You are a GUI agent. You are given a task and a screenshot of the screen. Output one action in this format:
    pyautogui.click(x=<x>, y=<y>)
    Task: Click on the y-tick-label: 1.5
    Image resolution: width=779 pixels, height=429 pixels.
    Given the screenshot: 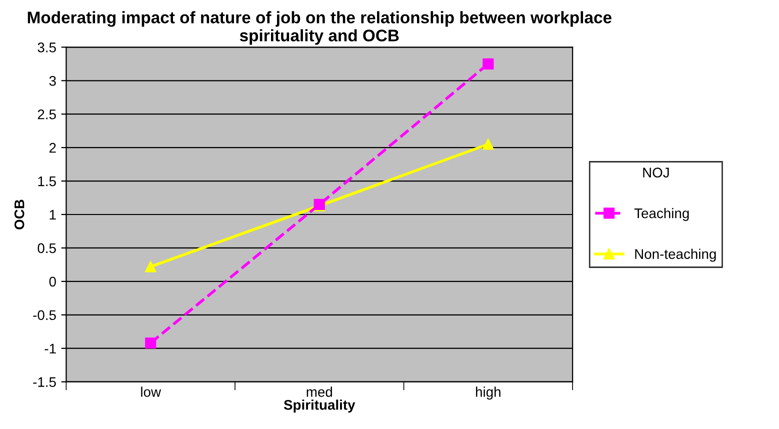 What is the action you would take?
    pyautogui.click(x=47, y=181)
    